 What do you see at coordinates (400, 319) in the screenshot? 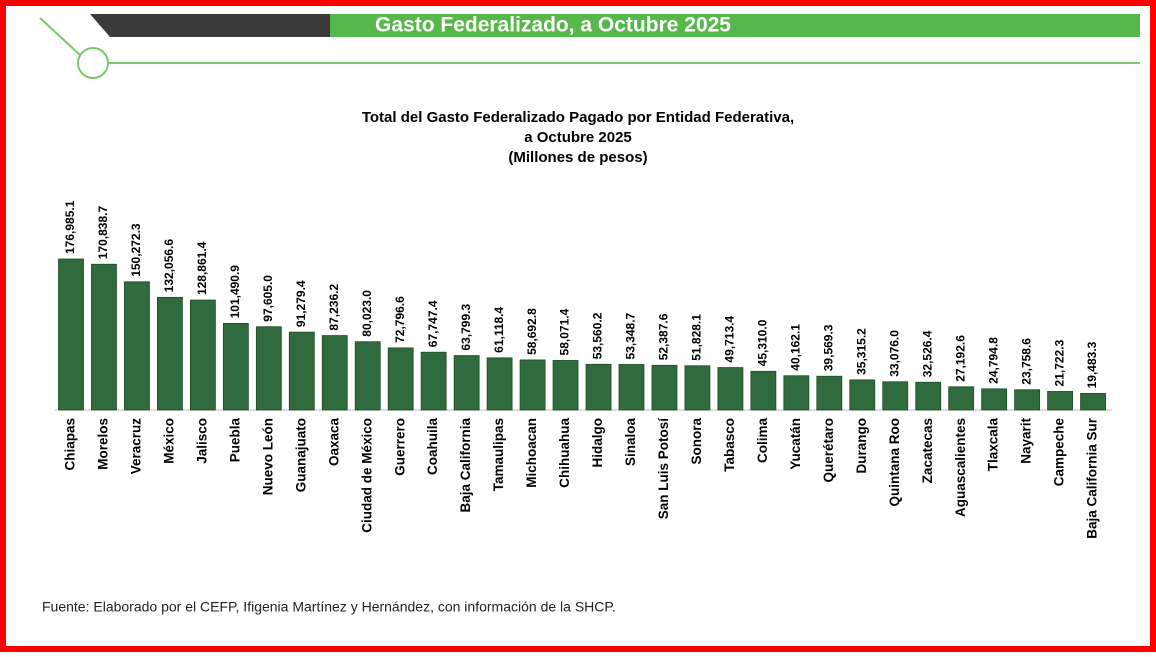
I see `value-label: 72,796.6` at bounding box center [400, 319].